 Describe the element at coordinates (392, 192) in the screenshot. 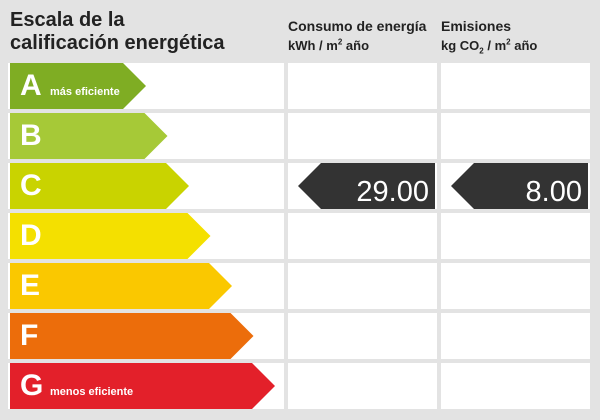

I see `consumo-value: 29.00` at that location.